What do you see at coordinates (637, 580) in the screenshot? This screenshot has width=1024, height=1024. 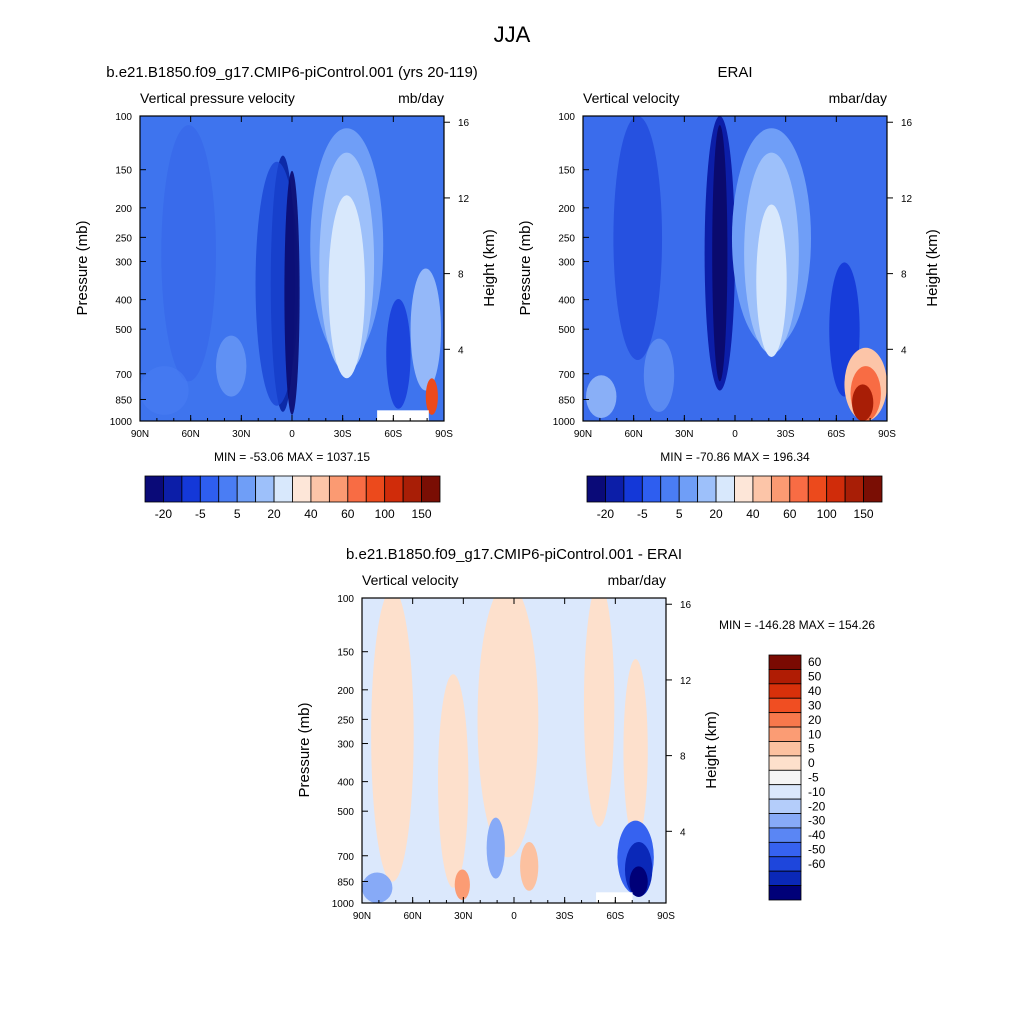 I see `units-label: mbar/day` at bounding box center [637, 580].